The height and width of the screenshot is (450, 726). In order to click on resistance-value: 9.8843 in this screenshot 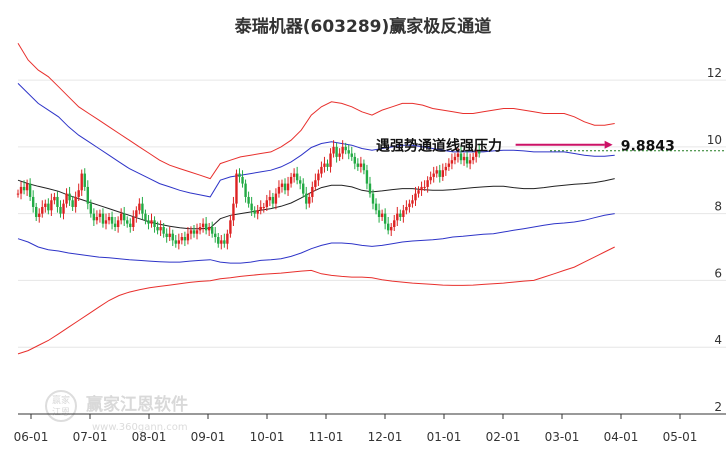, I will do `click(648, 147)`.